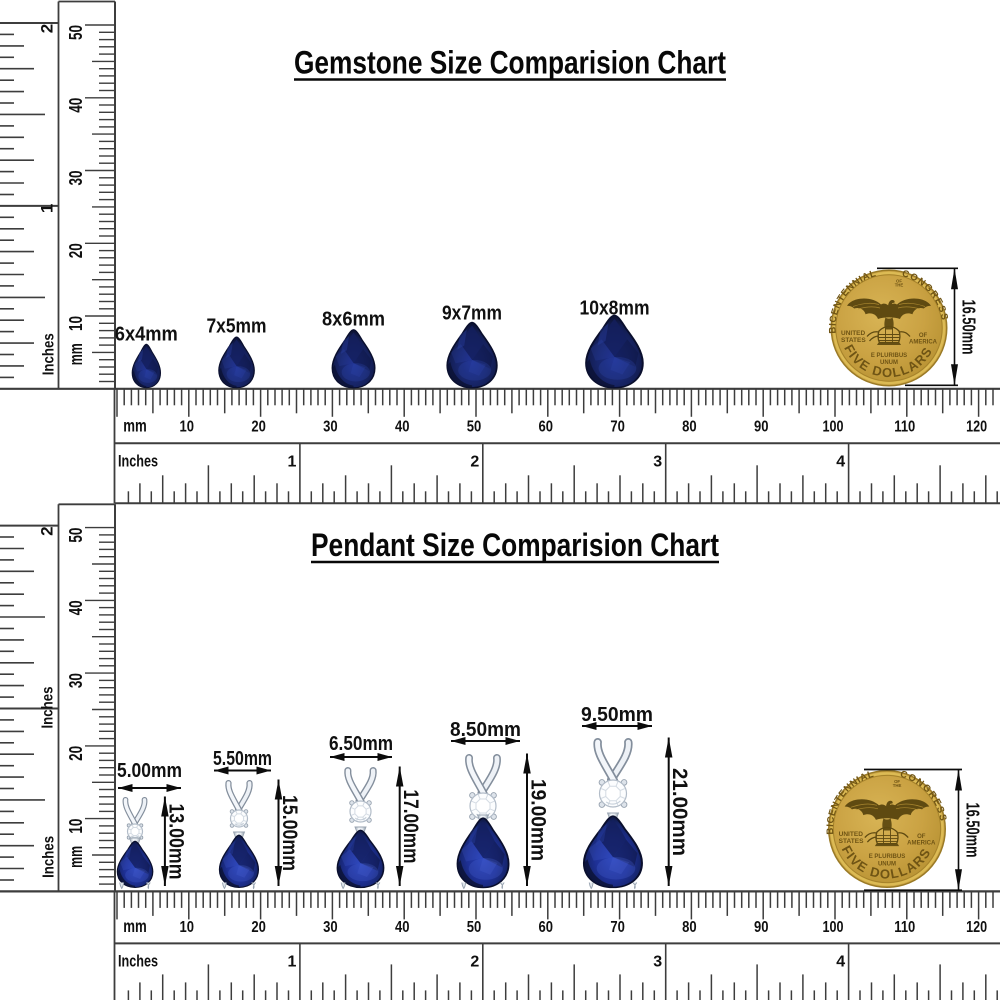 This screenshot has height=1000, width=1000. Describe the element at coordinates (237, 327) in the screenshot. I see `svg-text: 7x5mm` at that location.